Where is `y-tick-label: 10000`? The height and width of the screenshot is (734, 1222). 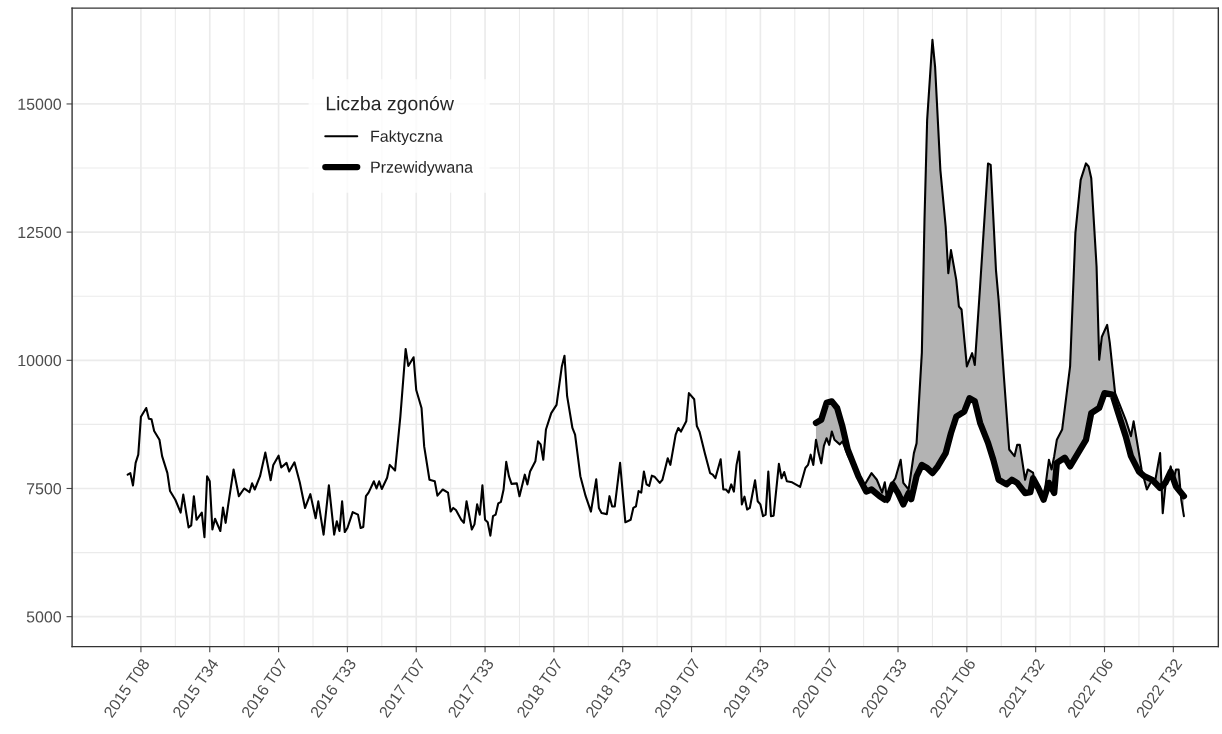 y-tick-label: 10000 is located at coordinates (40, 360).